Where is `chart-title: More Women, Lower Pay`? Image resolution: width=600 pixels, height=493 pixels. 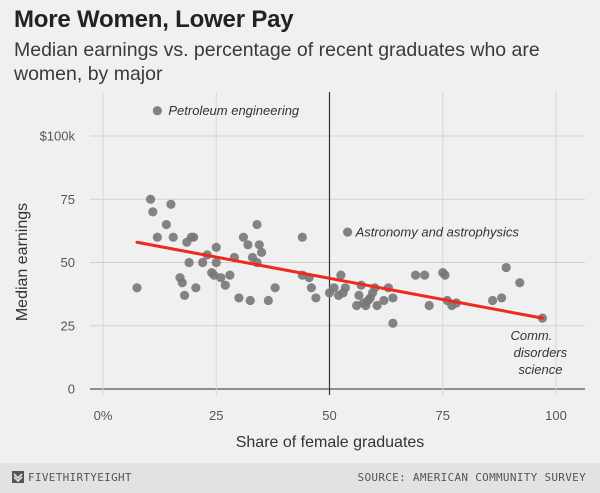
chart-title: More Women, Lower Pay is located at coordinates (154, 19).